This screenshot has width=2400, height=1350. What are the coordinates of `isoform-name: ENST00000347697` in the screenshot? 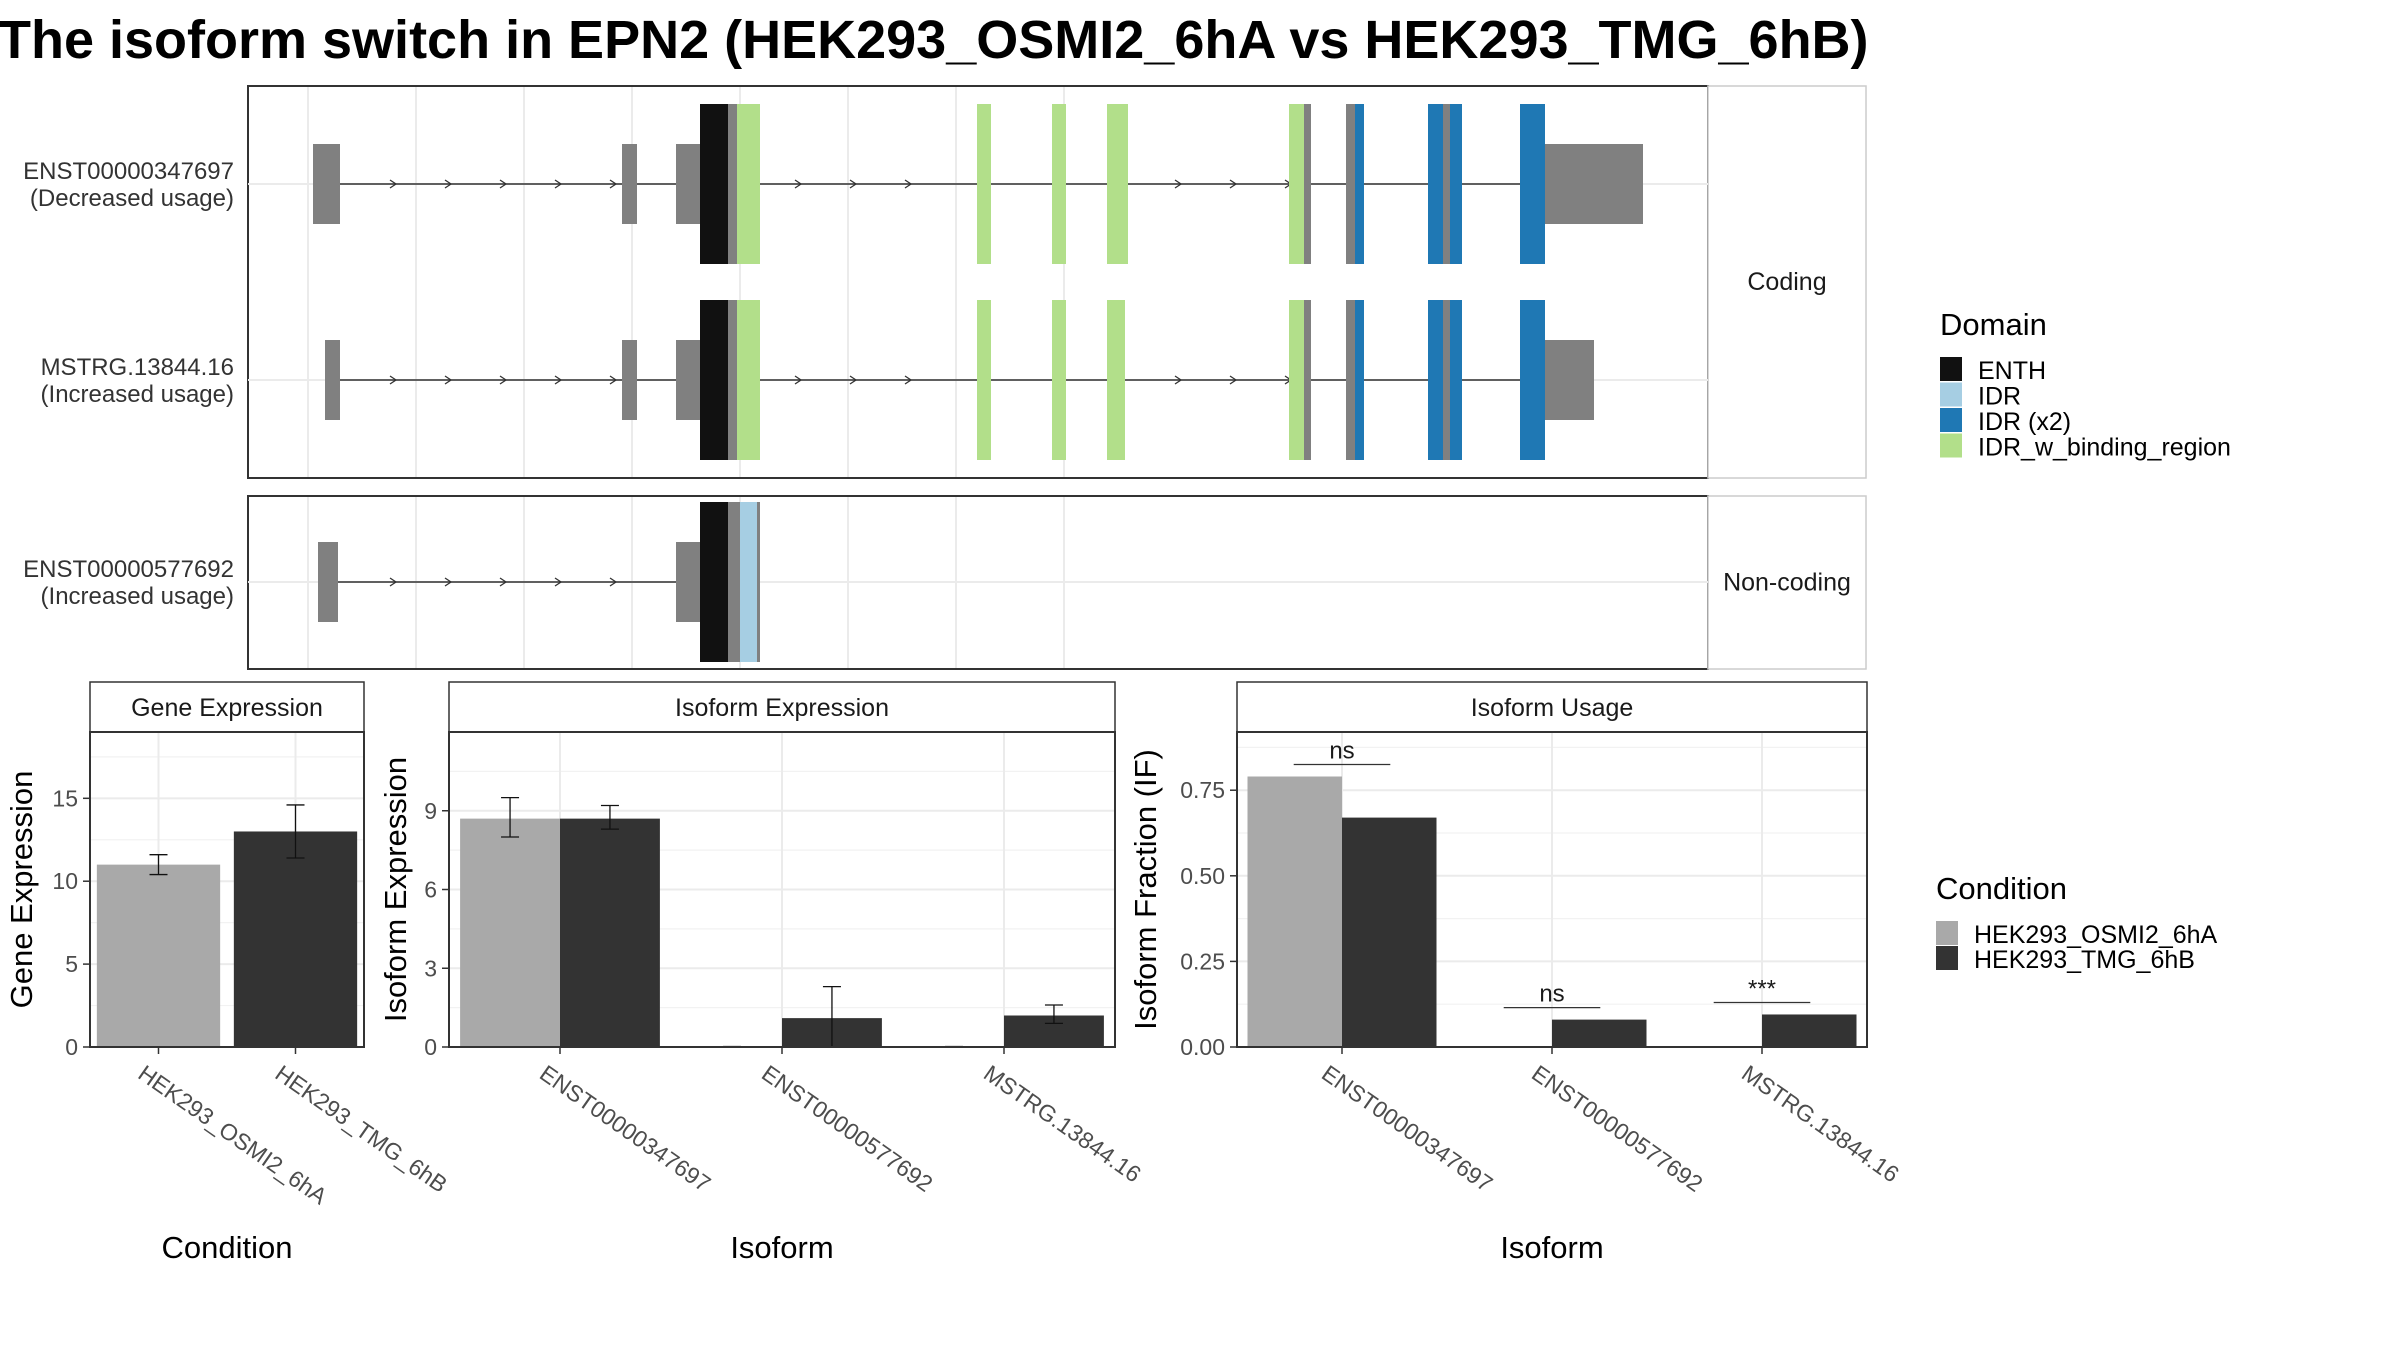 It's located at (128, 171).